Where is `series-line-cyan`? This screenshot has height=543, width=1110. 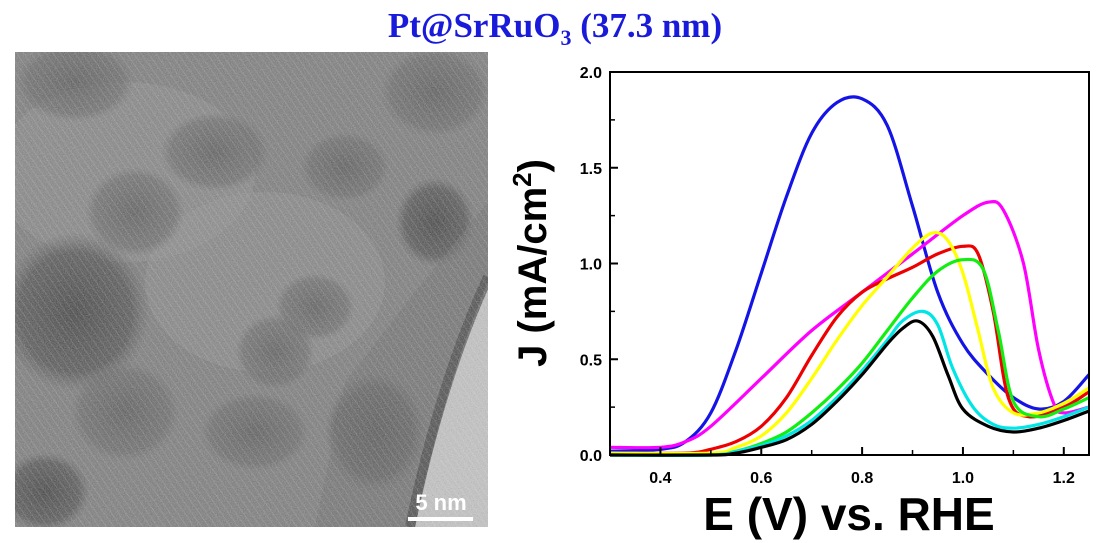 series-line-cyan is located at coordinates (849, 383).